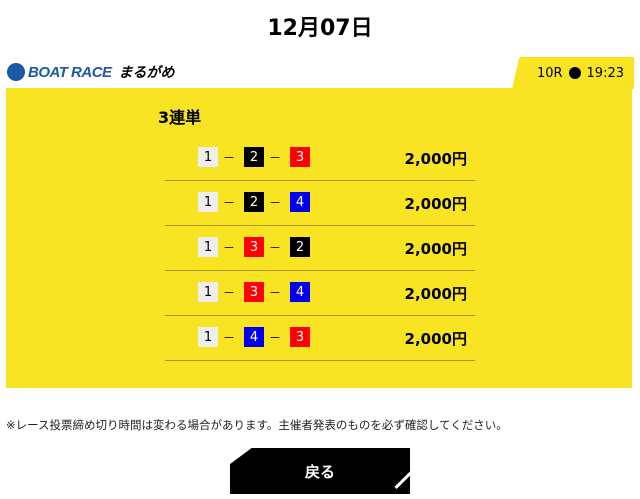 The width and height of the screenshot is (640, 499). I want to click on venue-text: まるがめ, so click(146, 73).